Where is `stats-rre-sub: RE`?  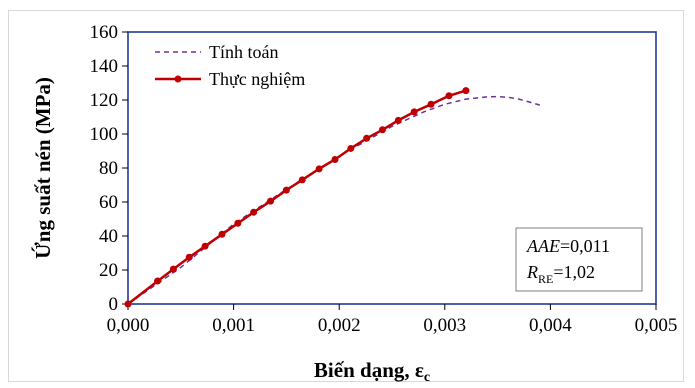
stats-rre-sub: RE is located at coordinates (545, 279).